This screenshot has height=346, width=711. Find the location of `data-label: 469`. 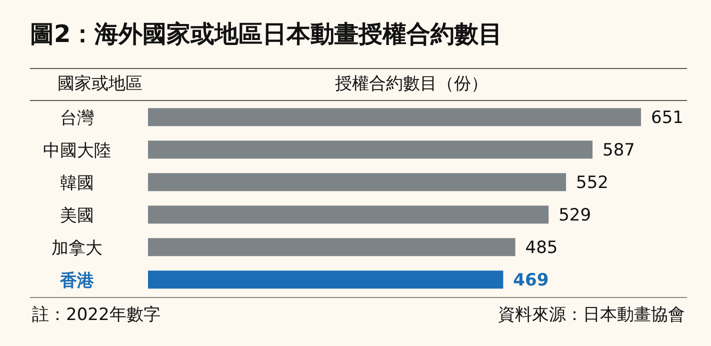

data-label: 469 is located at coordinates (531, 280).